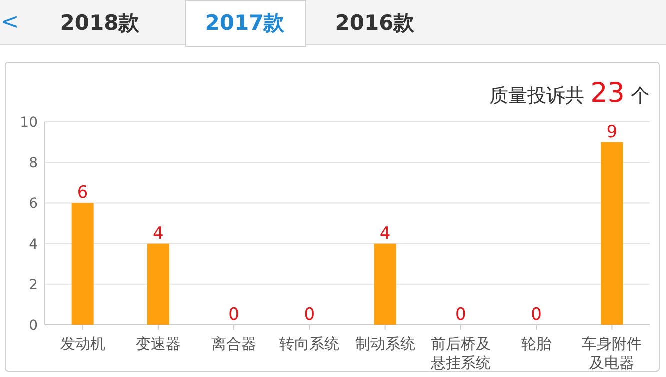 This screenshot has height=377, width=666. I want to click on x-tick-label: 发动机, so click(83, 344).